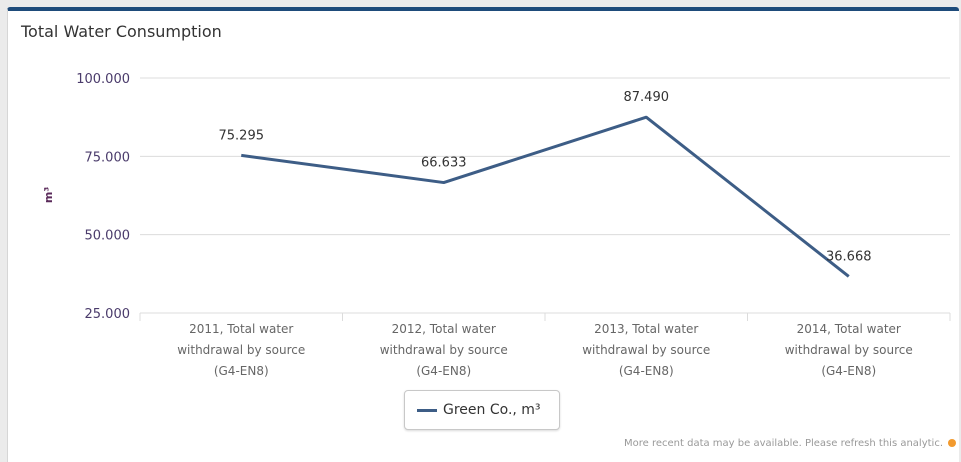 This screenshot has width=961, height=462. I want to click on legend-label: Green Co., m³, so click(492, 410).